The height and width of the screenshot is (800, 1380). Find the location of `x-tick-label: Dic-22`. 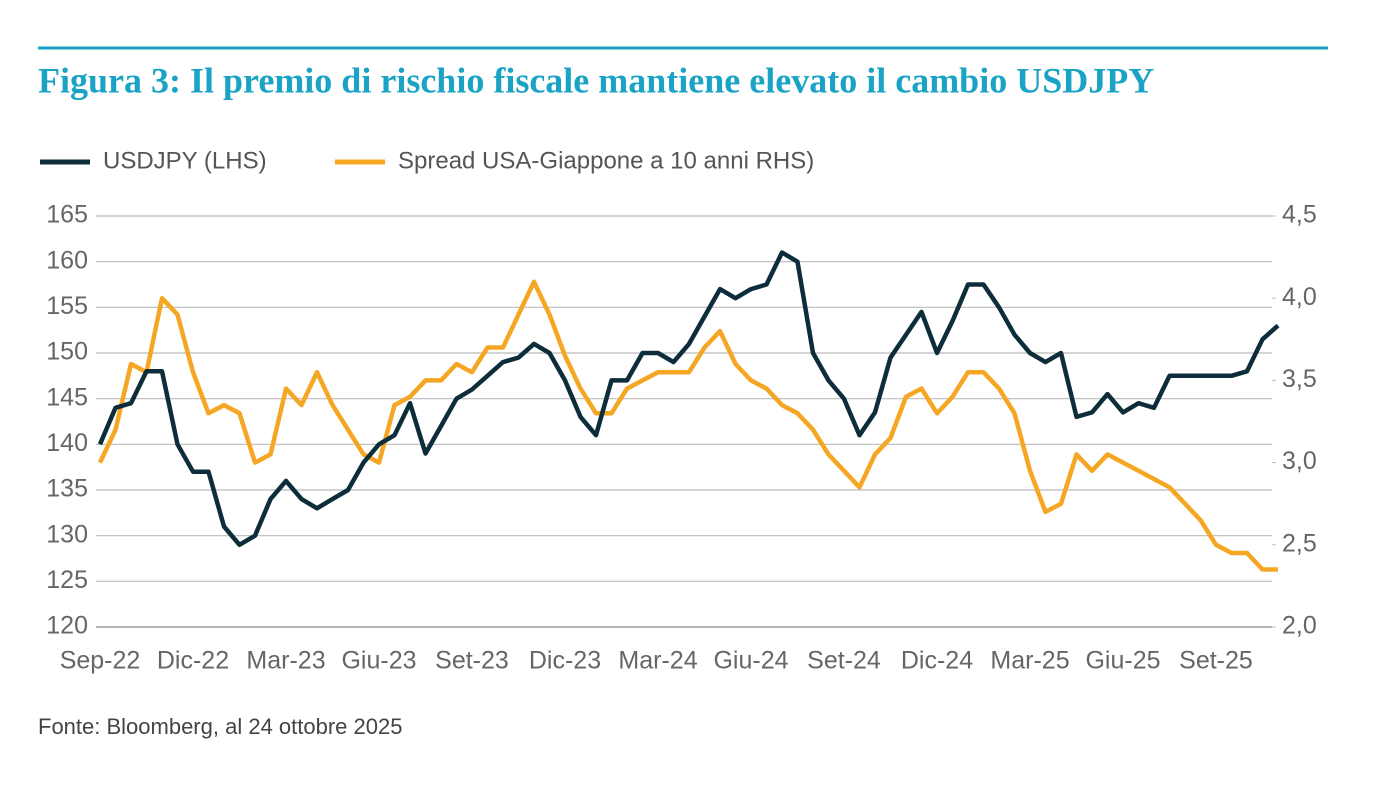

x-tick-label: Dic-22 is located at coordinates (193, 661).